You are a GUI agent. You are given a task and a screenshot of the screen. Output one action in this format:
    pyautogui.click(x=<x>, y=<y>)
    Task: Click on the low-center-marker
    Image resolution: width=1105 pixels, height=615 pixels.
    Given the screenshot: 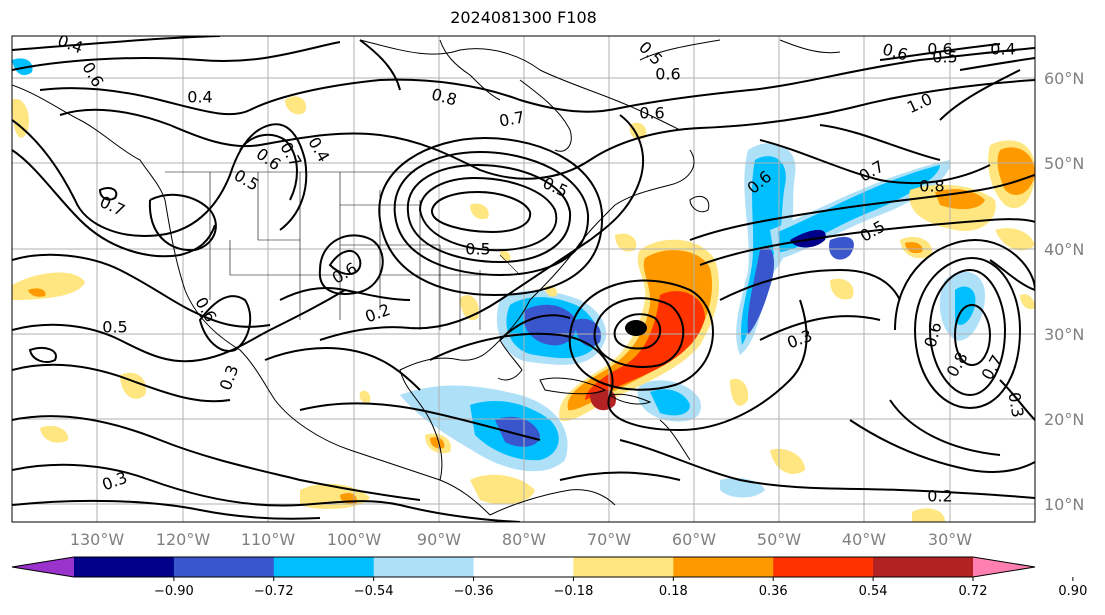 What is the action you would take?
    pyautogui.click(x=636, y=328)
    